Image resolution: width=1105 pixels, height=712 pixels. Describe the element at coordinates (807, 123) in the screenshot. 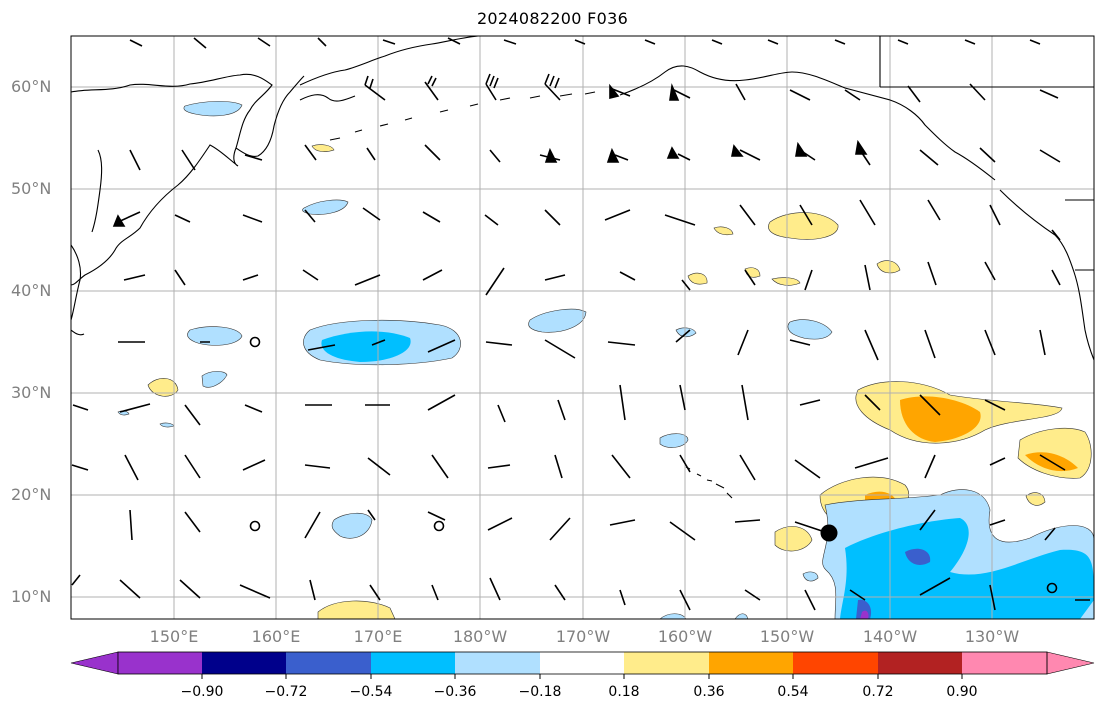

I see `alaska-peninsula-coast` at that location.